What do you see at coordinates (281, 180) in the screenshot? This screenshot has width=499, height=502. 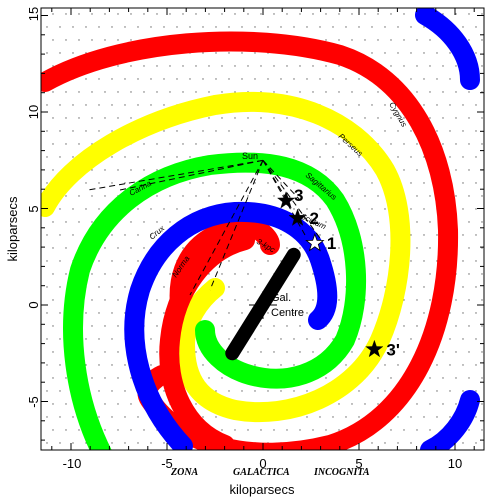 I see `sightline` at bounding box center [281, 180].